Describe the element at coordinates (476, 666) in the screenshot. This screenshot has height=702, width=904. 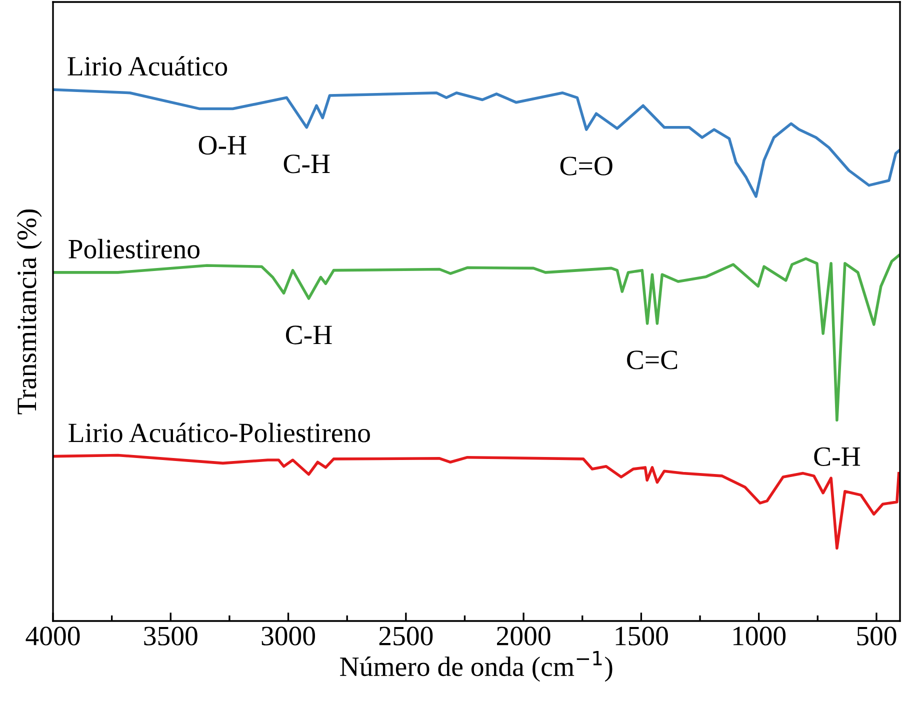
I see `x-axis-title: Número de onda (cm$^{−1}$)` at that location.